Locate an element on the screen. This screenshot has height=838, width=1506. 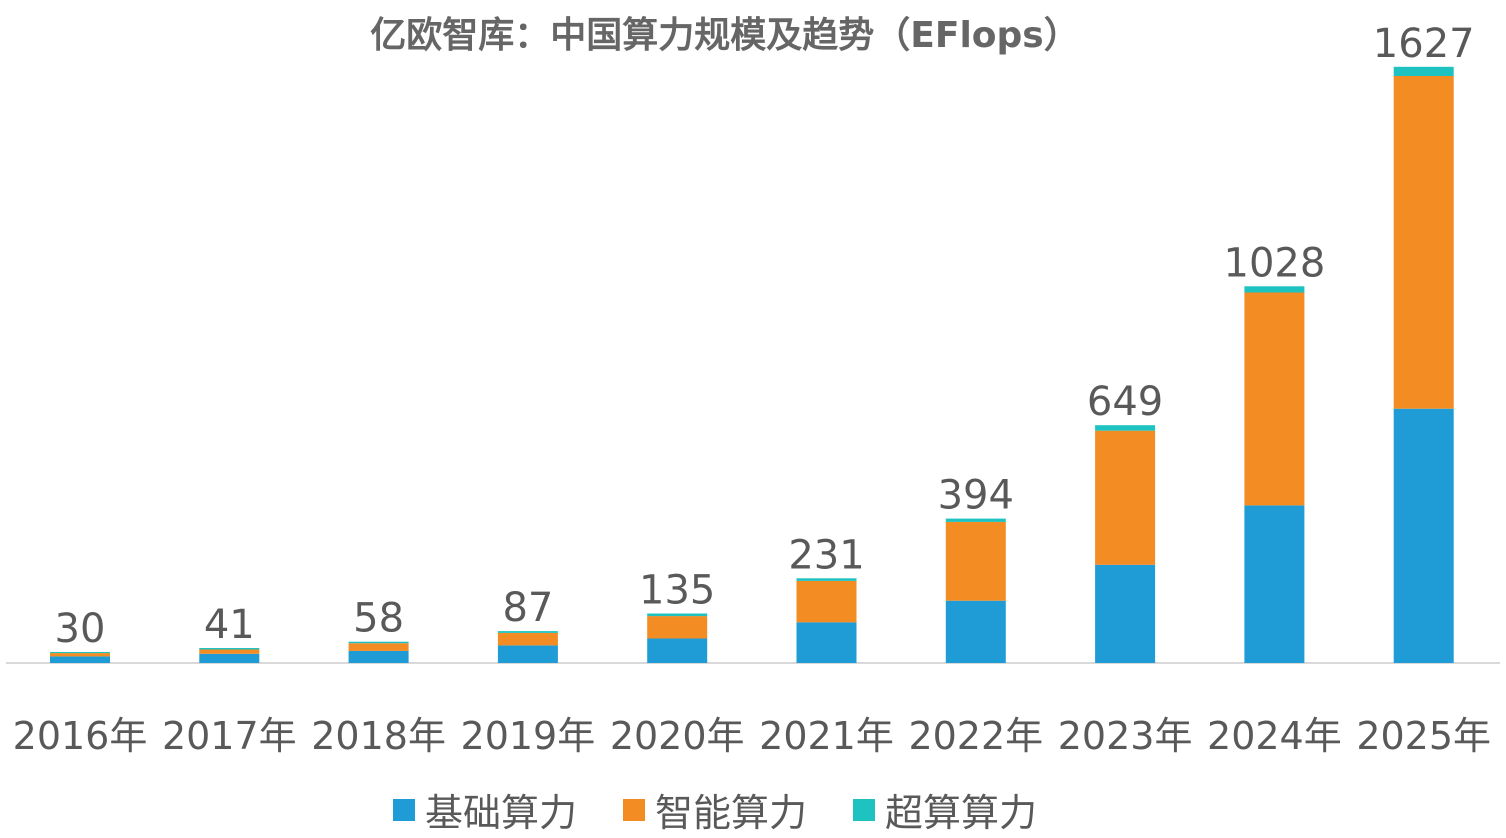
chart-title: 亿欧智库：中国算力规模及趋势（EFlops） is located at coordinates (725, 35).